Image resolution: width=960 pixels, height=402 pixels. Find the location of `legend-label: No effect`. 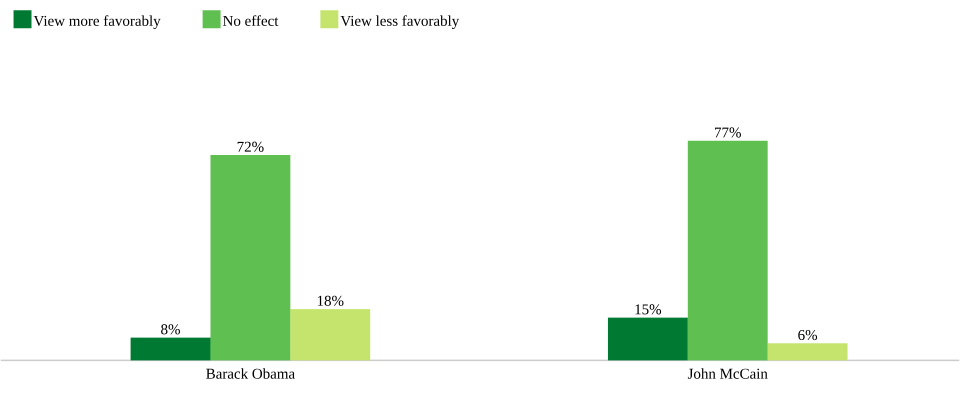

legend-label: No effect is located at coordinates (250, 20).